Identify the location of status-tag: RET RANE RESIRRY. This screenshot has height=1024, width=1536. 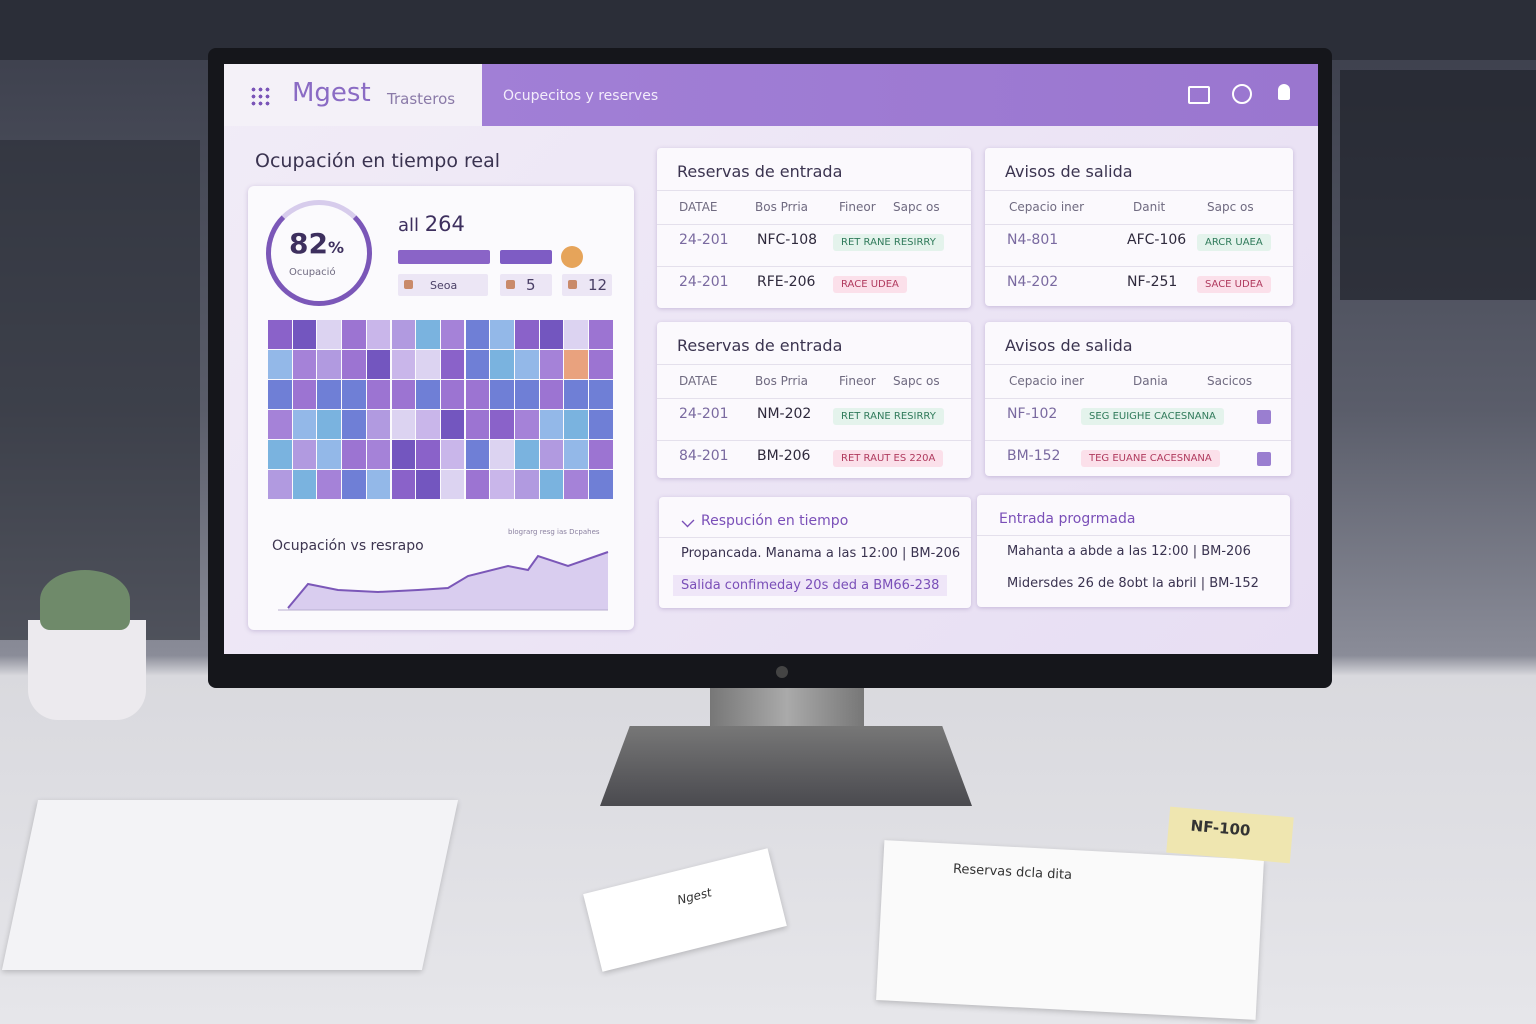
(888, 242).